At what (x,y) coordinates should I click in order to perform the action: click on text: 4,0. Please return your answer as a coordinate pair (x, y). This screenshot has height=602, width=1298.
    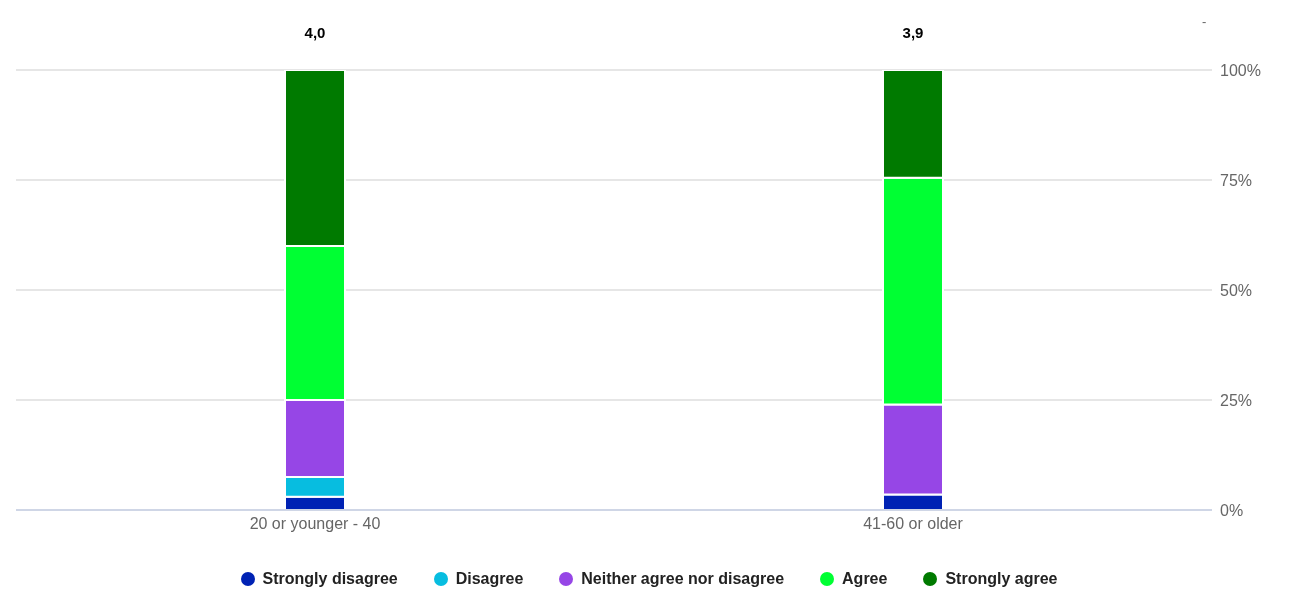
    Looking at the image, I should click on (315, 32).